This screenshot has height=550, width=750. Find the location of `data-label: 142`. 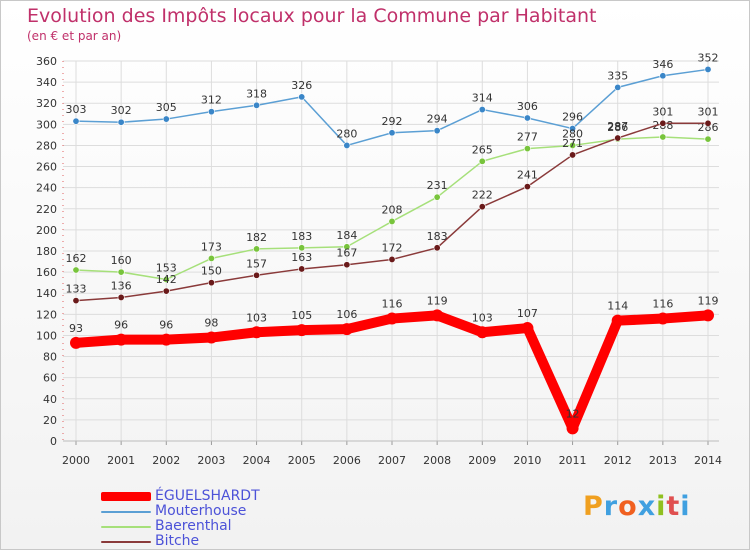

data-label: 142 is located at coordinates (166, 279).